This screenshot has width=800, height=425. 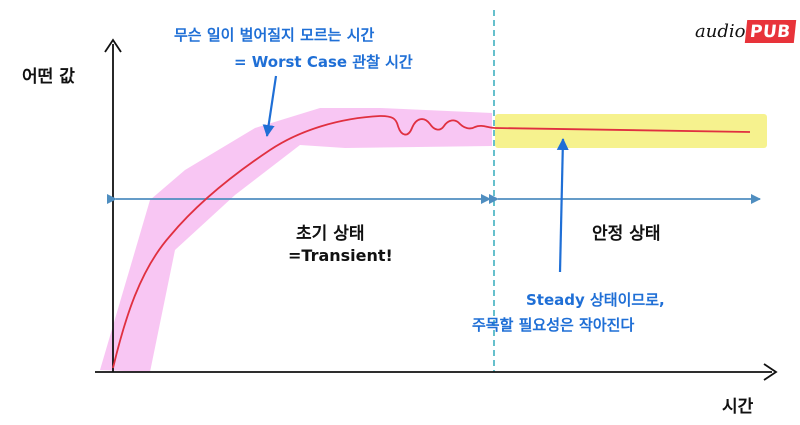 What do you see at coordinates (738, 407) in the screenshot?
I see `x-axis-label: 시간` at bounding box center [738, 407].